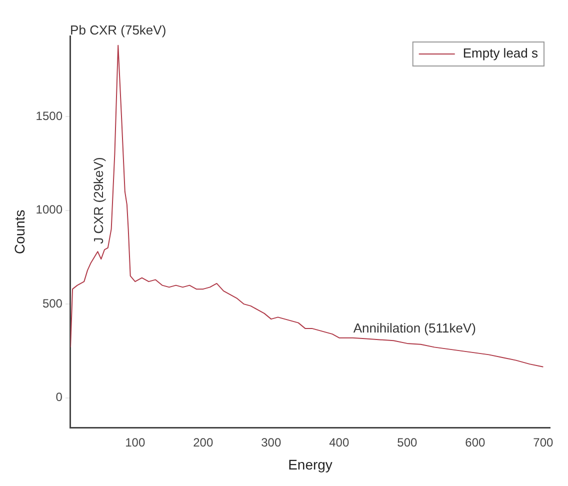 Image resolution: width=568 pixels, height=486 pixels. Describe the element at coordinates (543, 442) in the screenshot. I see `x-tick-label: 700` at that location.